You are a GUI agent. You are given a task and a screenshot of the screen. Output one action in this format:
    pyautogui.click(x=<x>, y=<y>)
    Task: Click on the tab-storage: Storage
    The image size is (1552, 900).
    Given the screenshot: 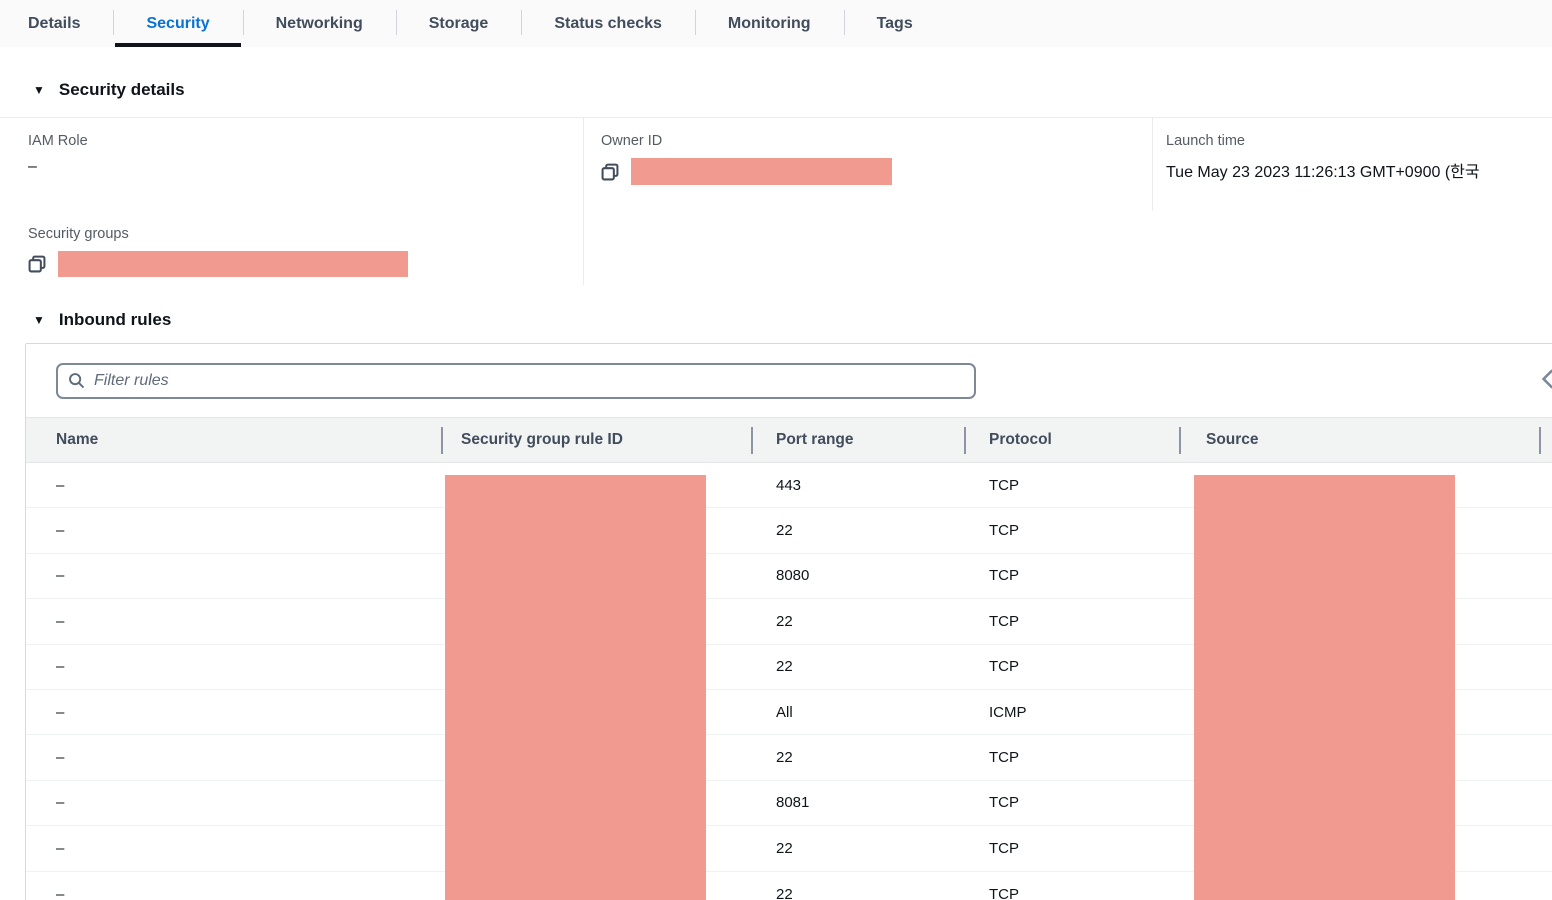 What is the action you would take?
    pyautogui.click(x=458, y=23)
    